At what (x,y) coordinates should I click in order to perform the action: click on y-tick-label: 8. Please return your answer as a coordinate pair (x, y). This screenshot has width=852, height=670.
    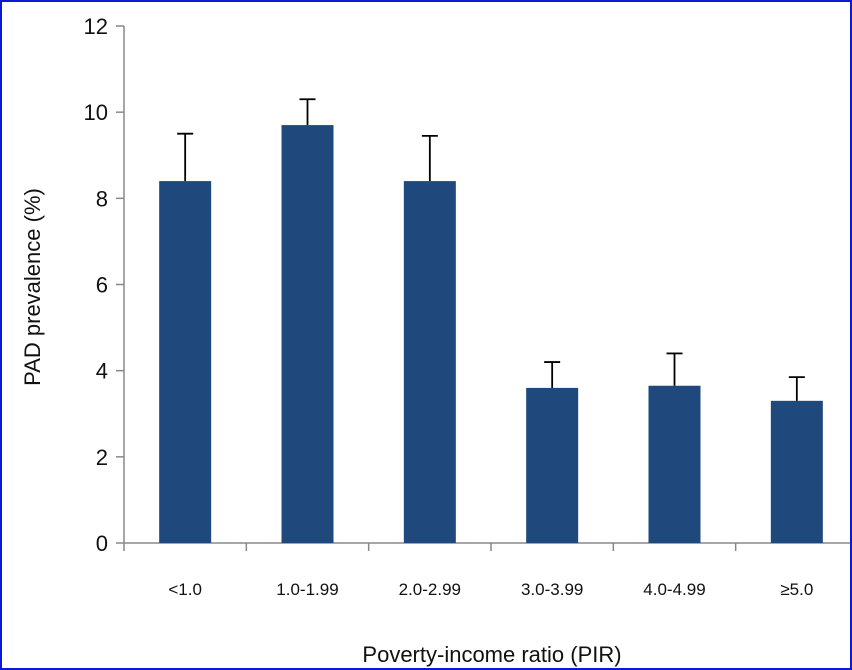
    Looking at the image, I should click on (102, 198).